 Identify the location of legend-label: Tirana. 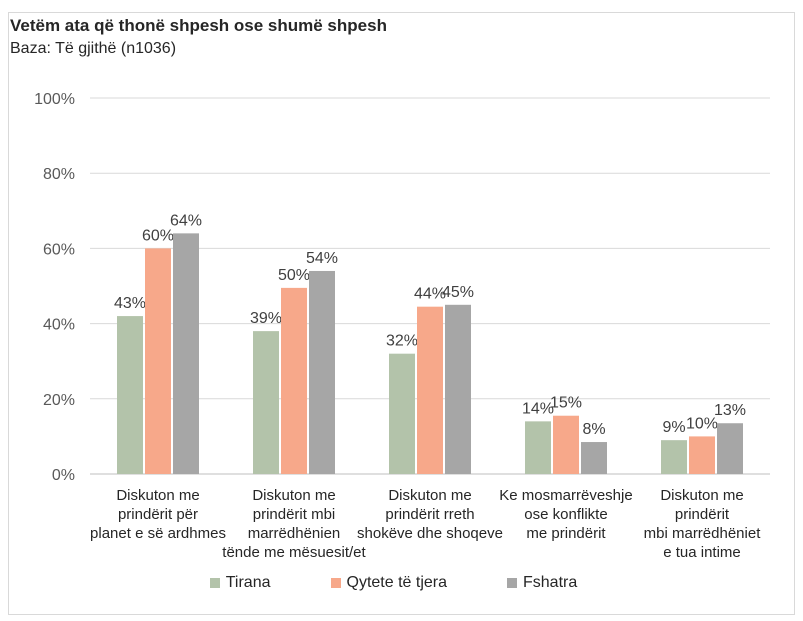
(248, 582).